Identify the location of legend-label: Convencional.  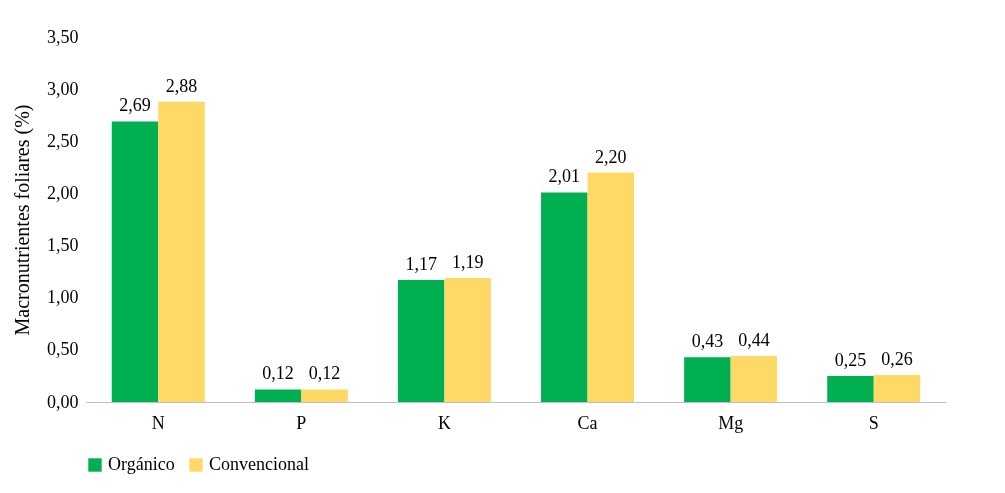
(259, 464).